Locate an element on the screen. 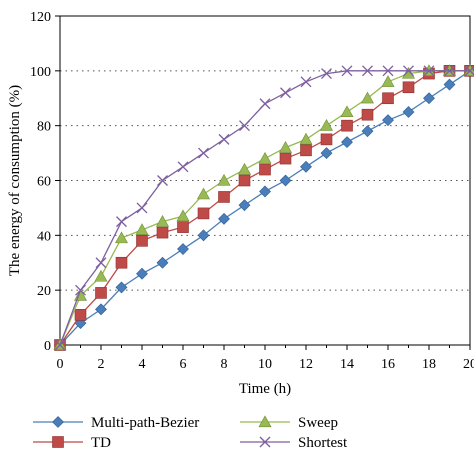 This screenshot has width=474, height=449. point-shortest-14-stroke-b is located at coordinates (347, 71).